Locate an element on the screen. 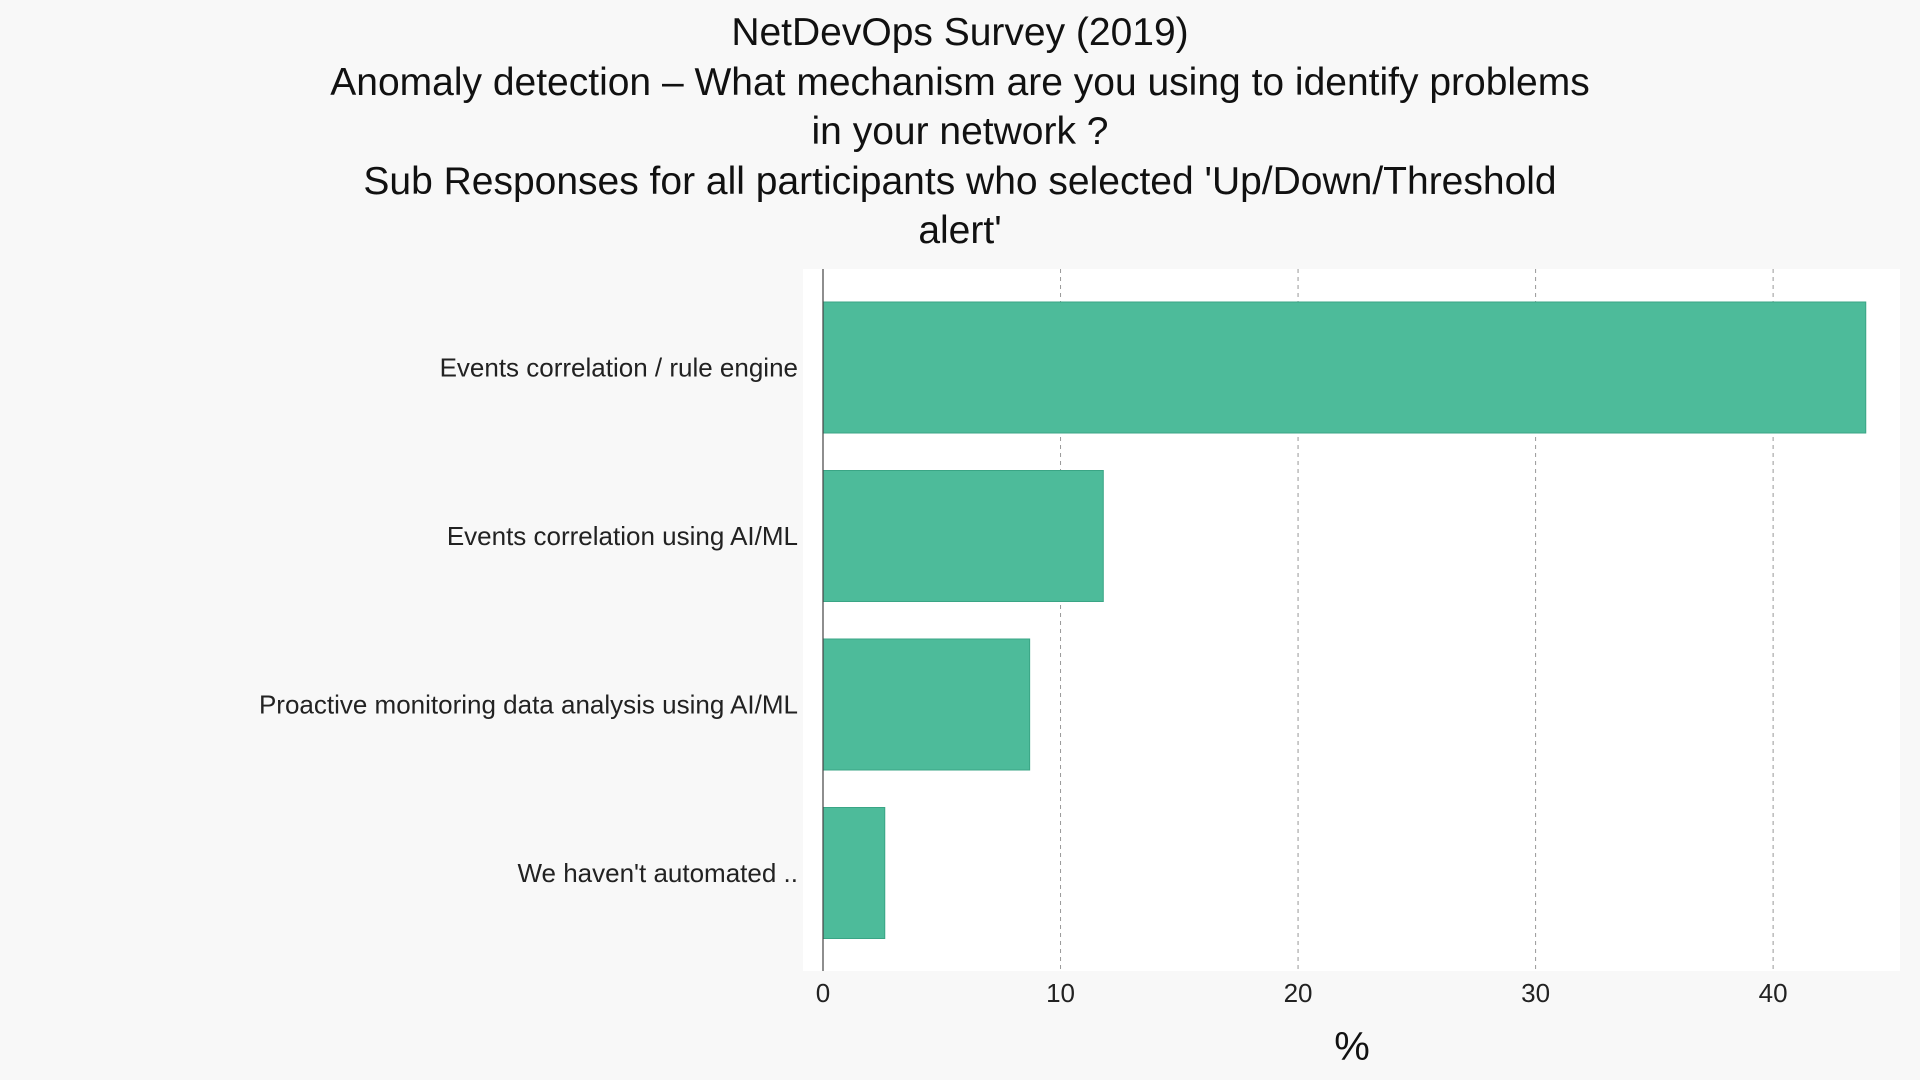 This screenshot has height=1080, width=1920. chart-title-line: alert' is located at coordinates (960, 230).